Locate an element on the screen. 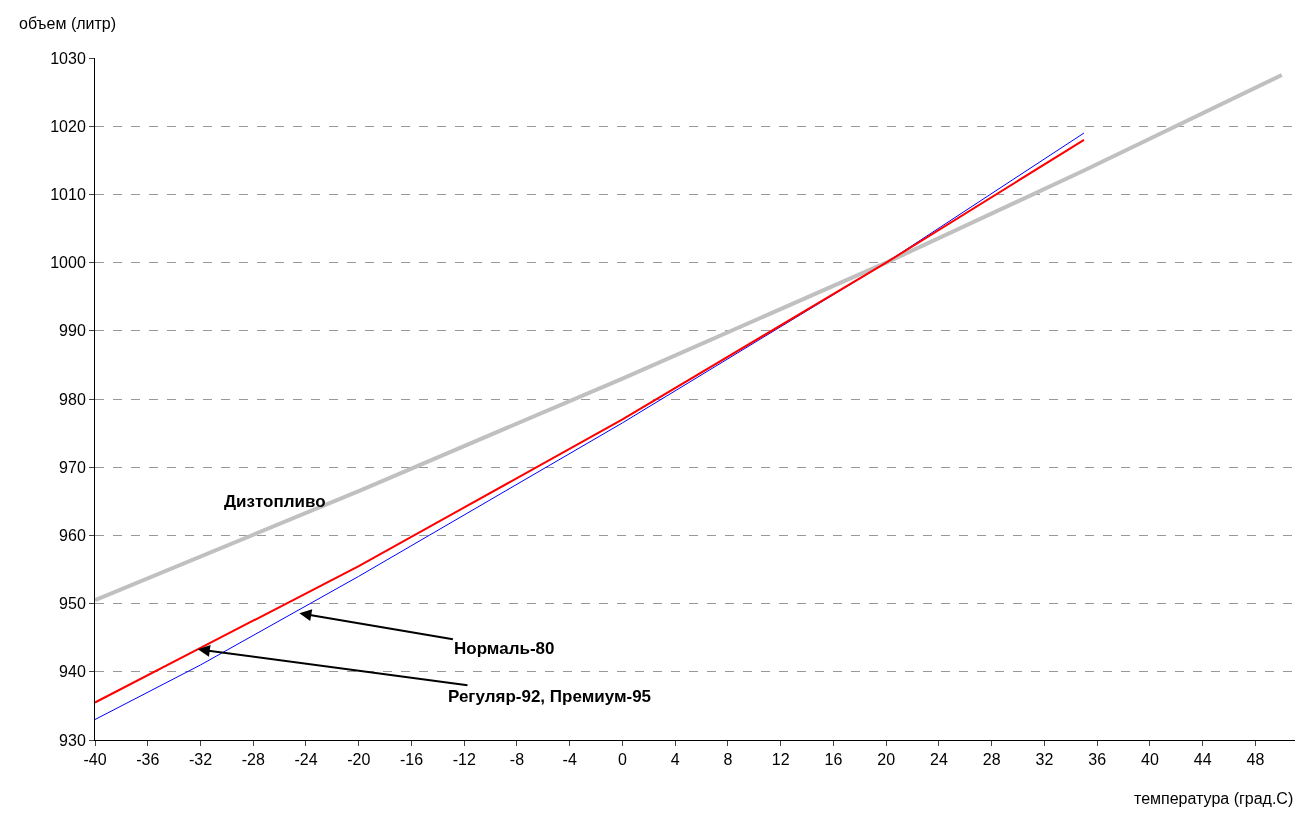 This screenshot has height=825, width=1315. x-tick-label: 28 is located at coordinates (991, 760).